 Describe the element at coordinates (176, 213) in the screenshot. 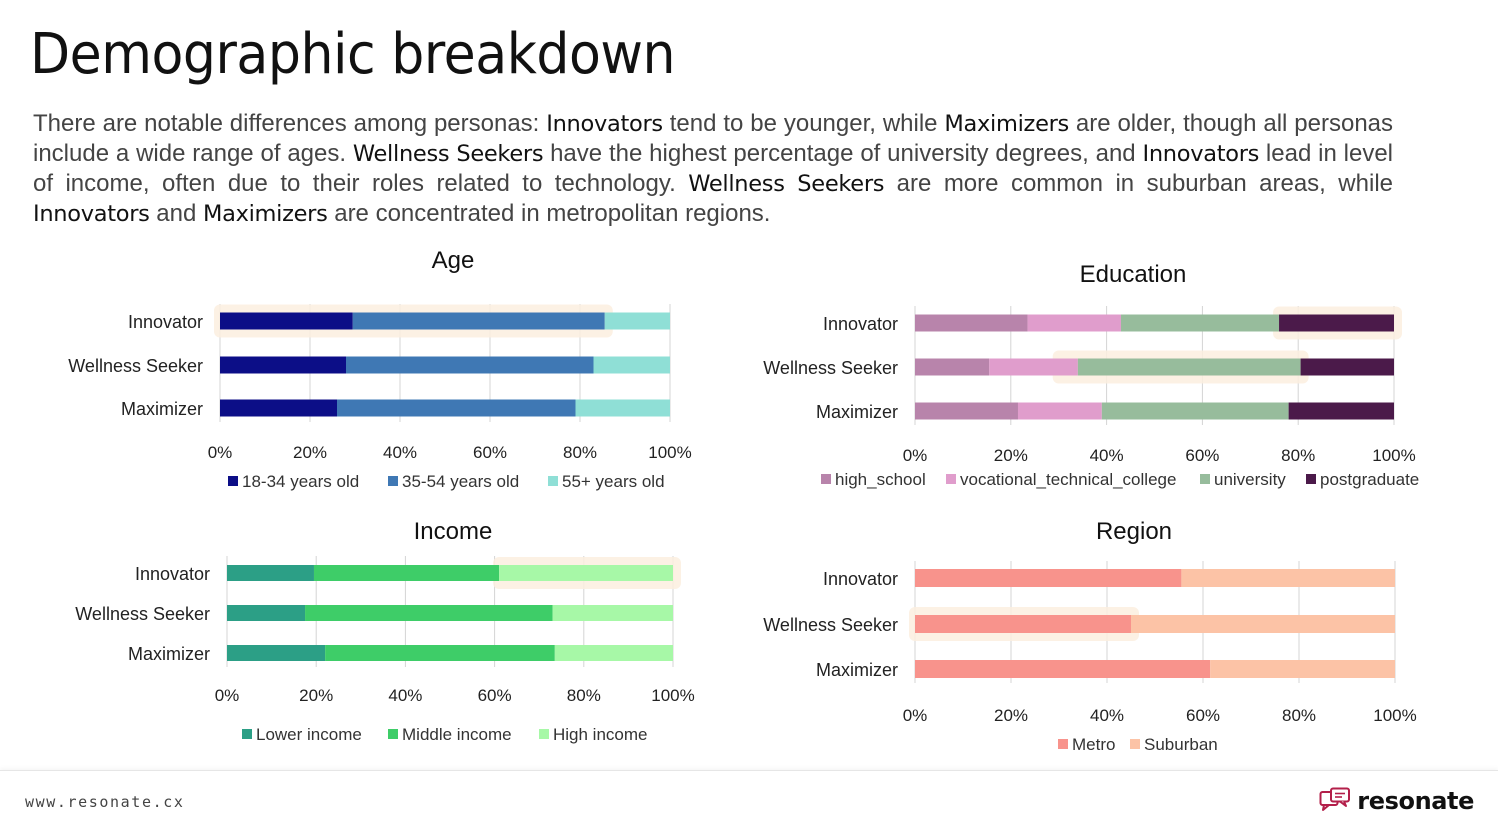

I see `intro-text: and` at that location.